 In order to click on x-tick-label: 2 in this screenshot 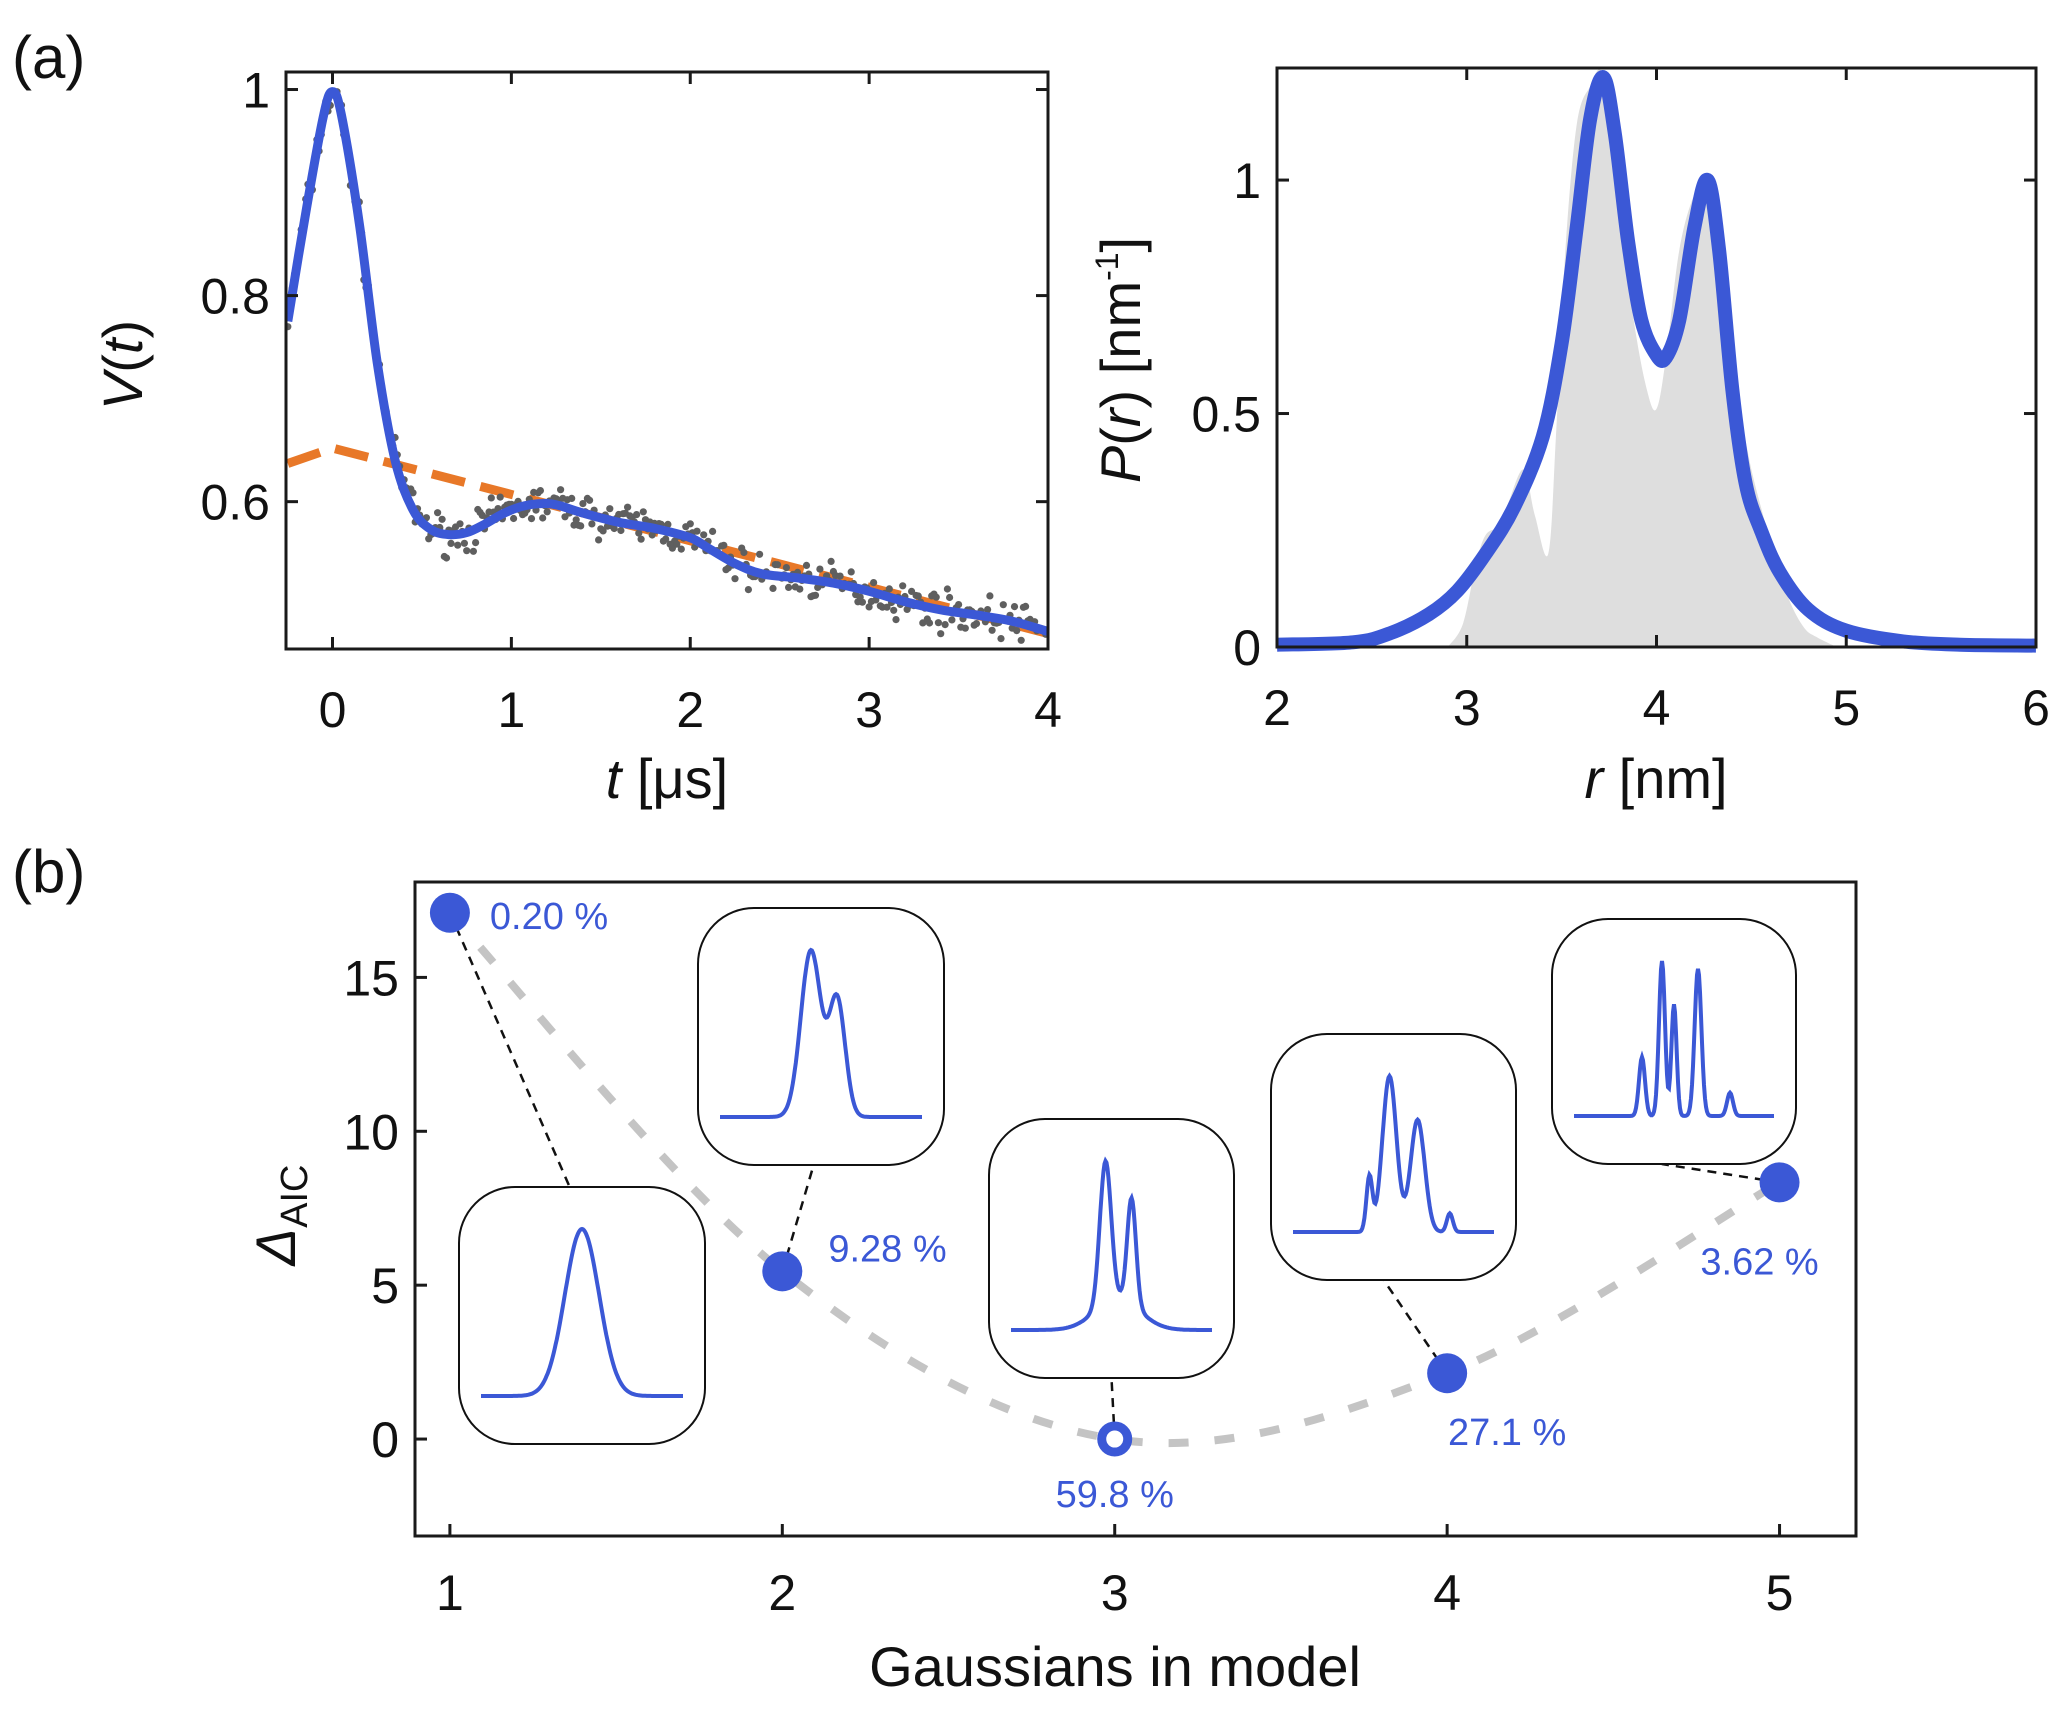, I will do `click(1277, 708)`.